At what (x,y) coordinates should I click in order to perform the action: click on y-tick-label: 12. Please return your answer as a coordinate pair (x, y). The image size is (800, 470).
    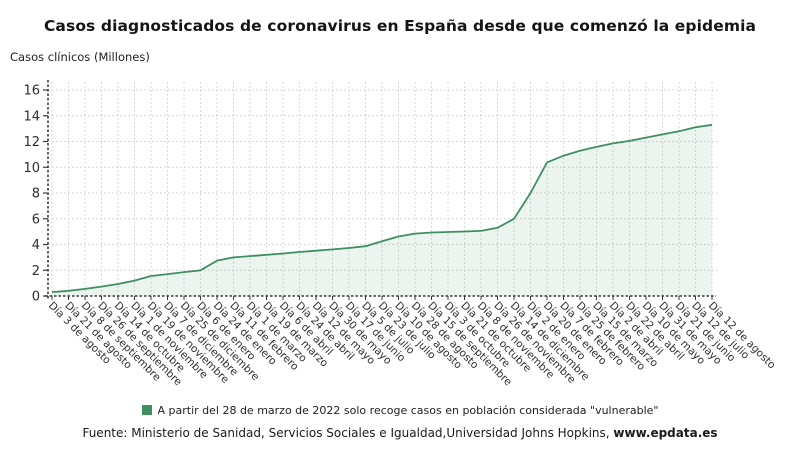
    Looking at the image, I should click on (31, 142).